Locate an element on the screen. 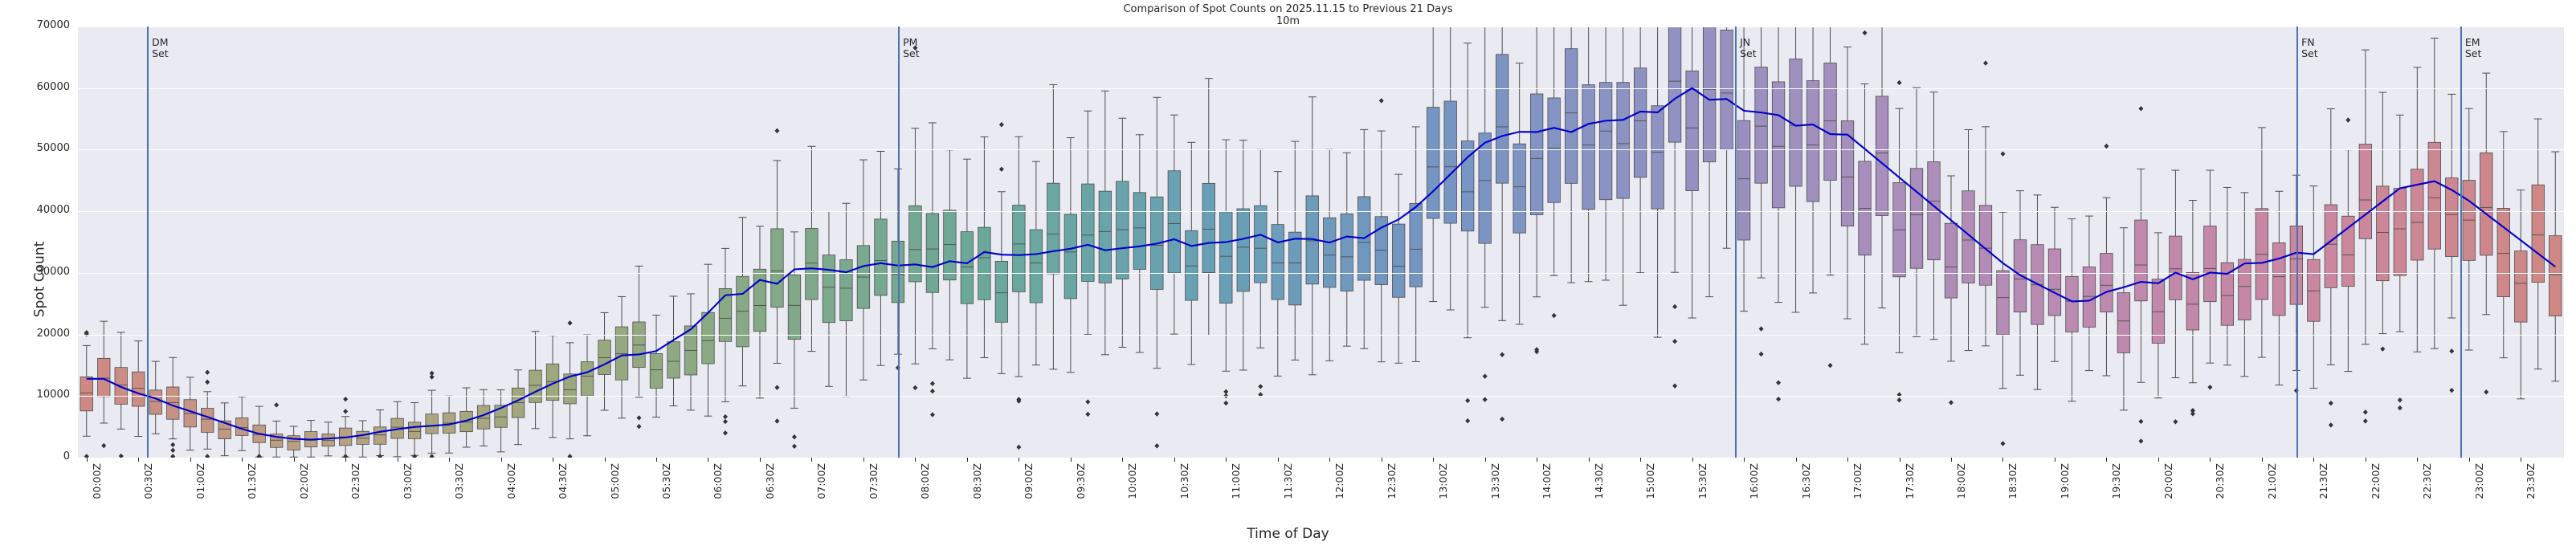  x-tick-label: 02:30Z is located at coordinates (355, 481).